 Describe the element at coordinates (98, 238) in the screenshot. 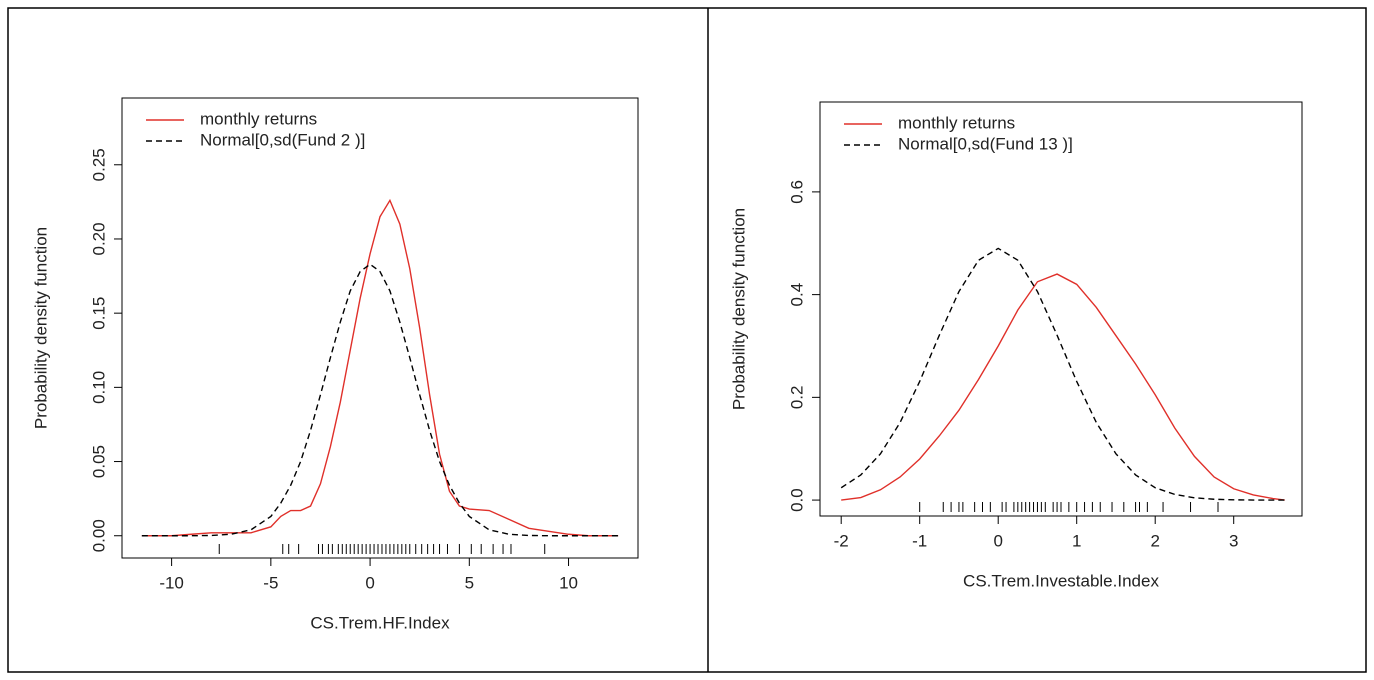

I see `y-tick-label: 0.20` at that location.